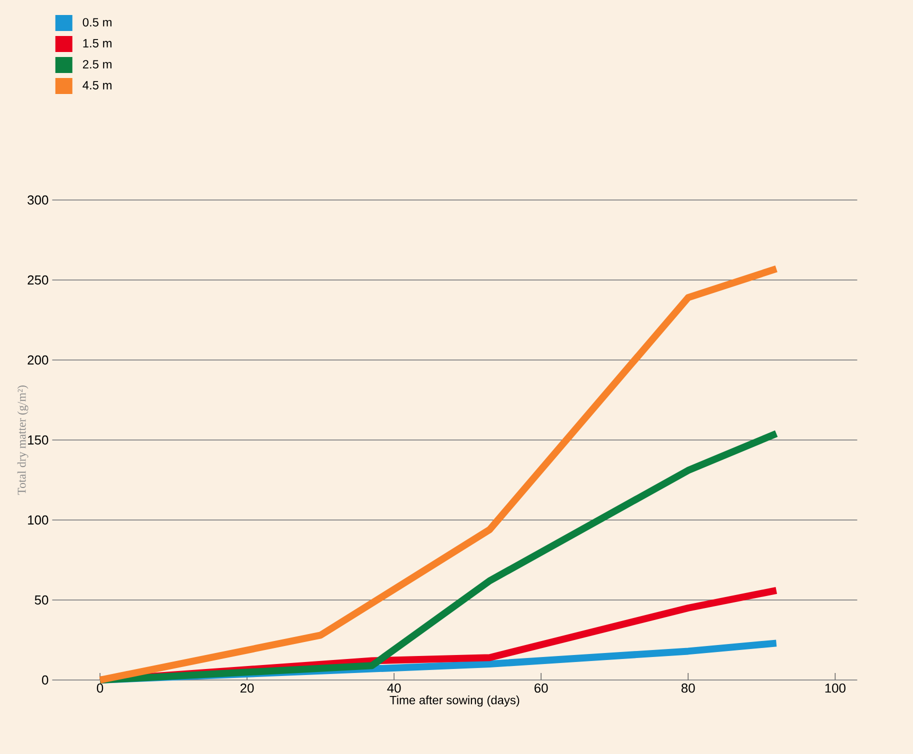 This screenshot has height=754, width=913. I want to click on x-tick-label: 40, so click(394, 688).